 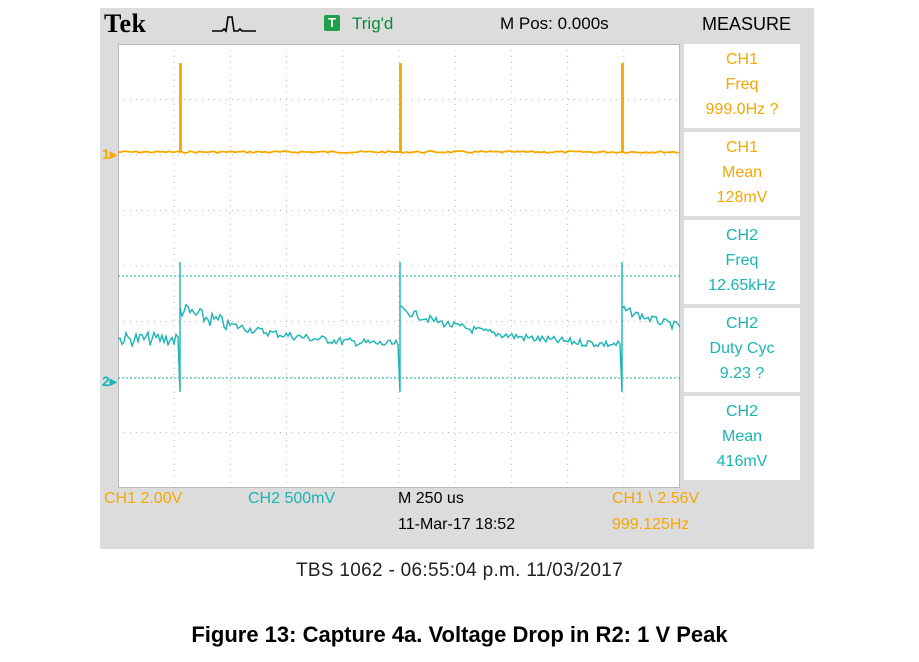 I want to click on trigger-frequency: 999.125Hz, so click(x=651, y=524).